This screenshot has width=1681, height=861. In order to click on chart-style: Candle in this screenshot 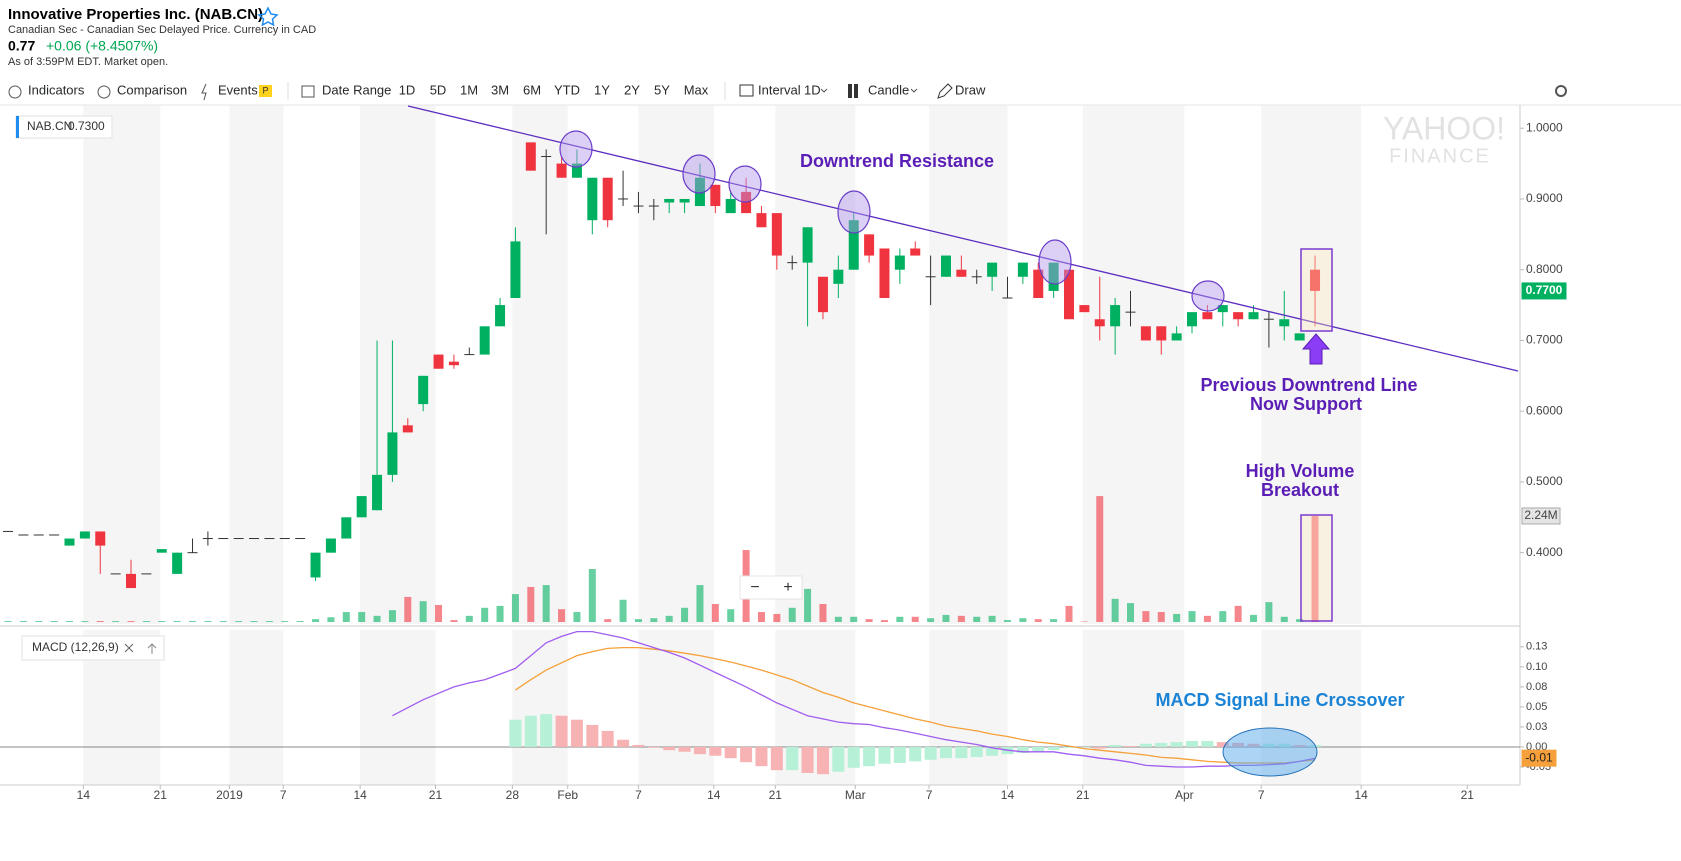, I will do `click(888, 89)`.